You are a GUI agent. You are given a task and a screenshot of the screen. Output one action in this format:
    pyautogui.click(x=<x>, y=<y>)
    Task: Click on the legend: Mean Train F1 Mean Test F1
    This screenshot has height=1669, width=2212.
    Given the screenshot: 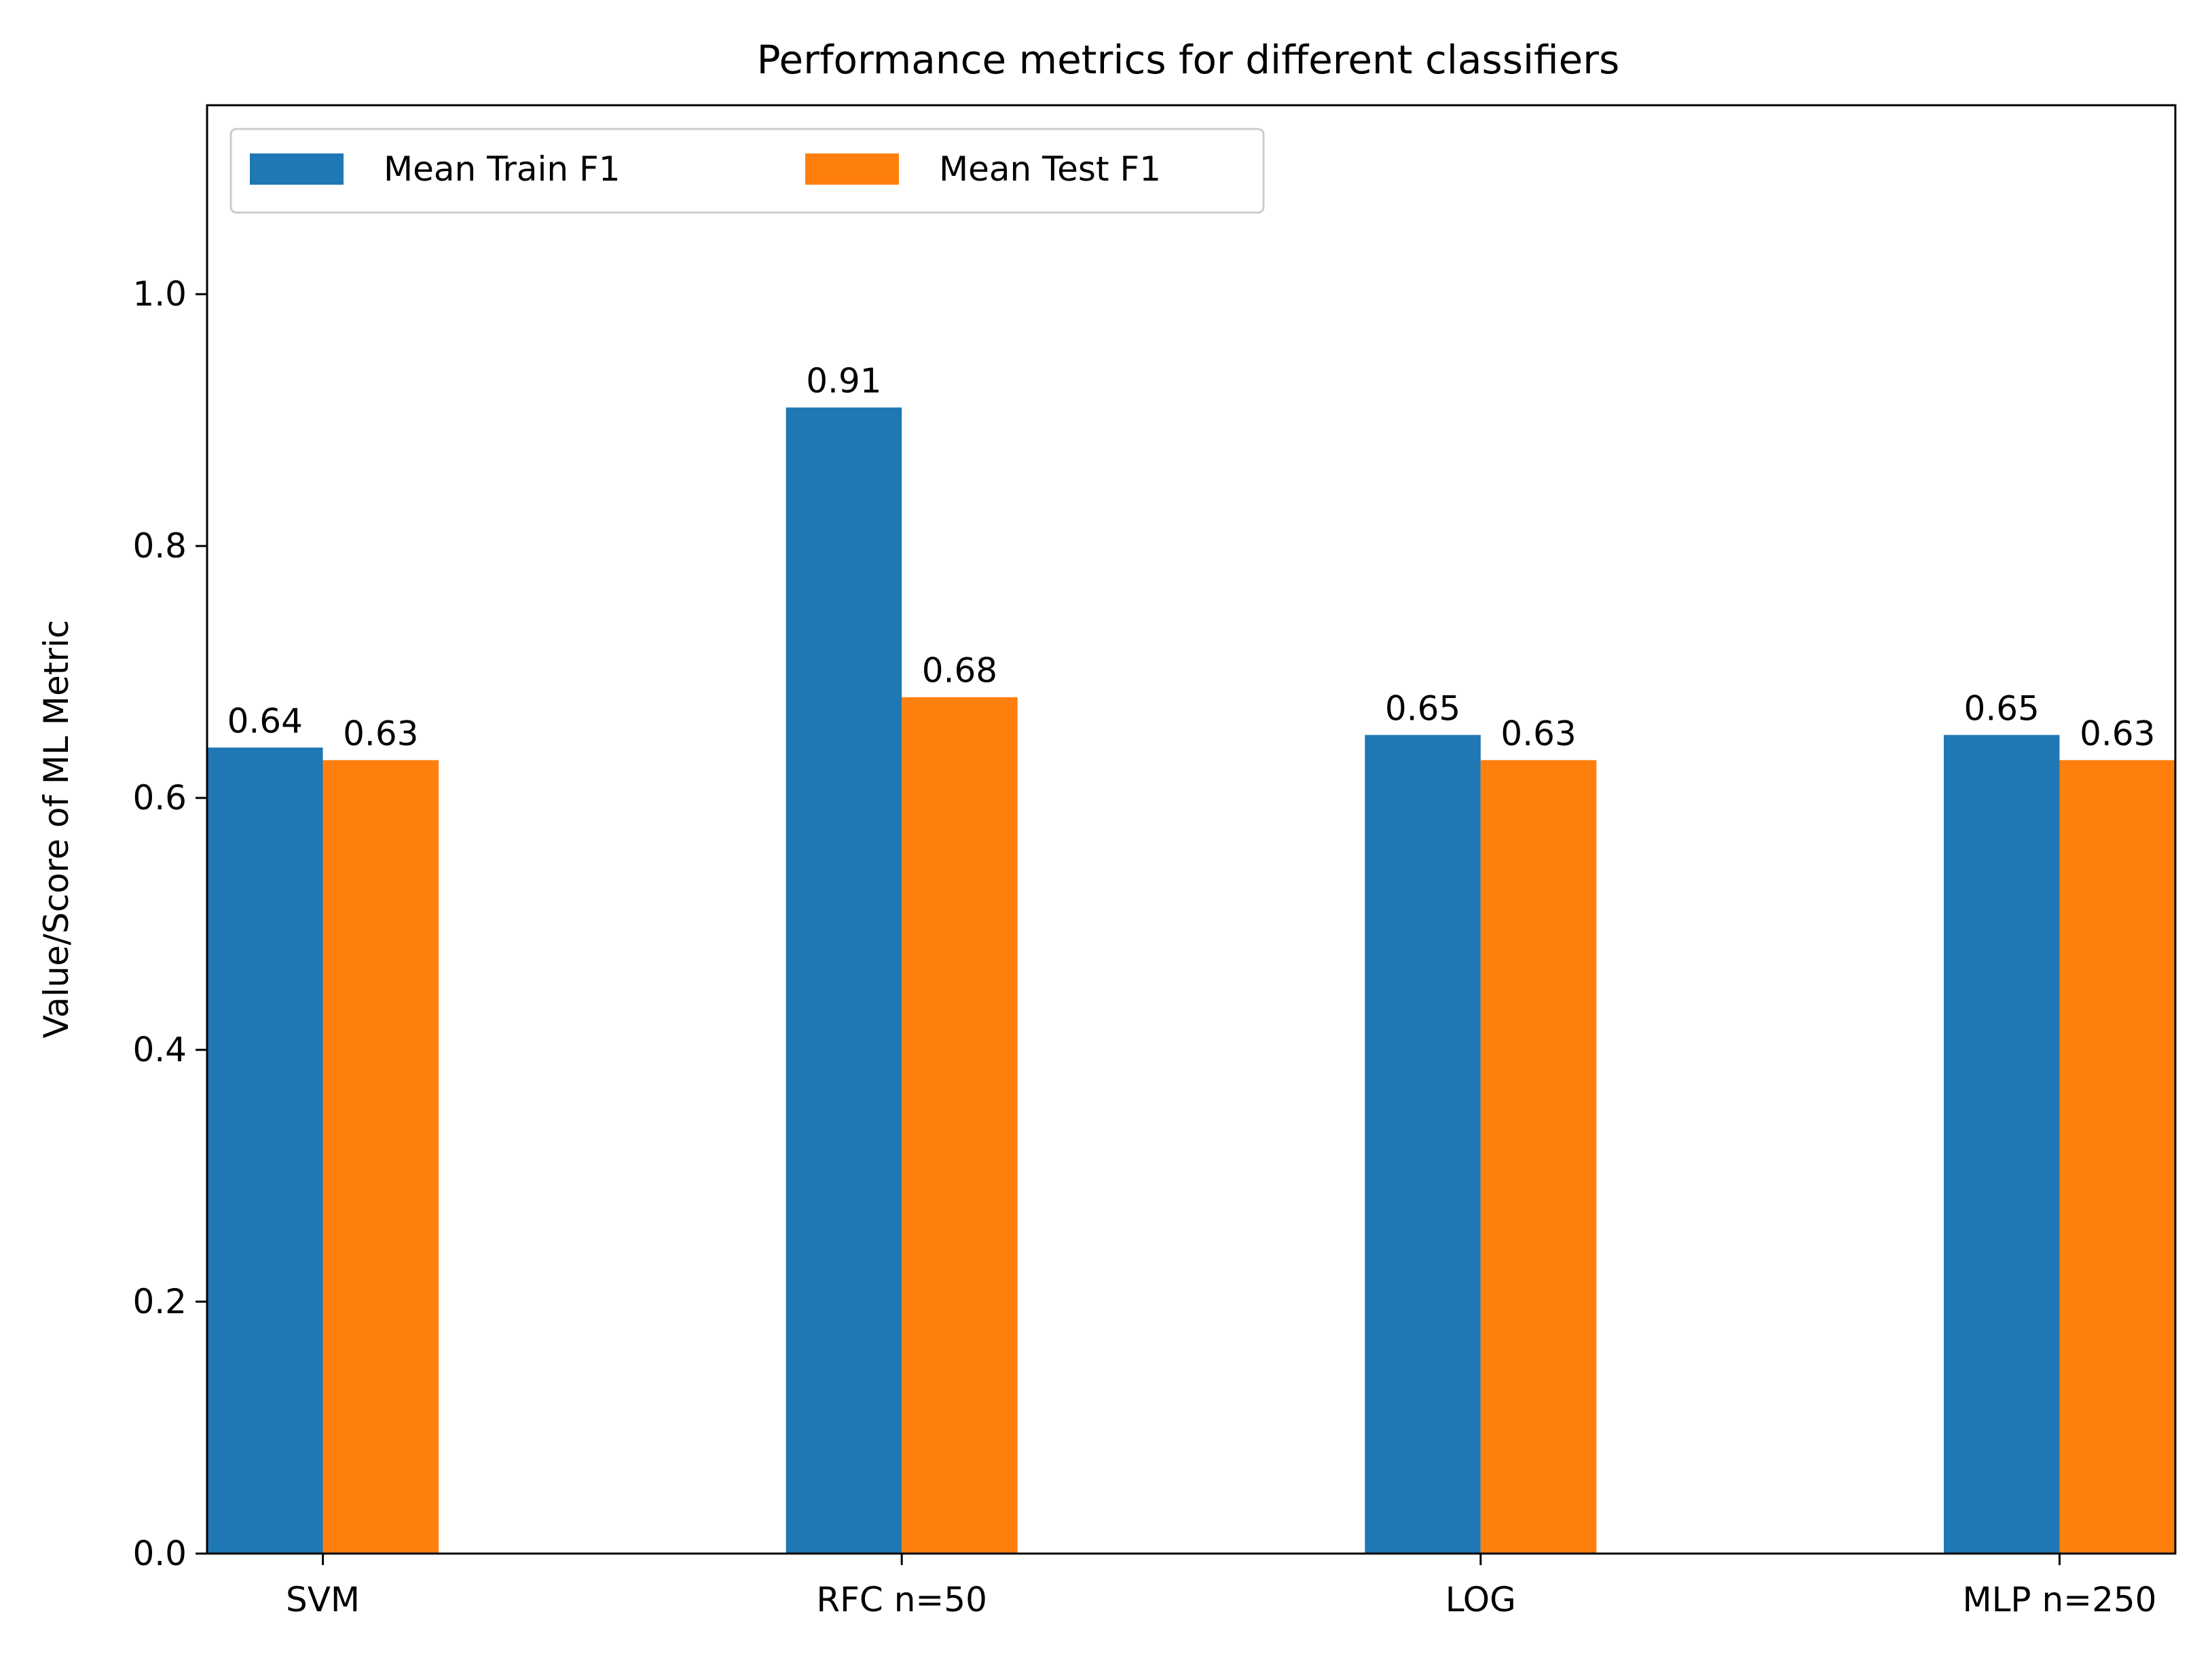 What is the action you would take?
    pyautogui.click(x=747, y=171)
    